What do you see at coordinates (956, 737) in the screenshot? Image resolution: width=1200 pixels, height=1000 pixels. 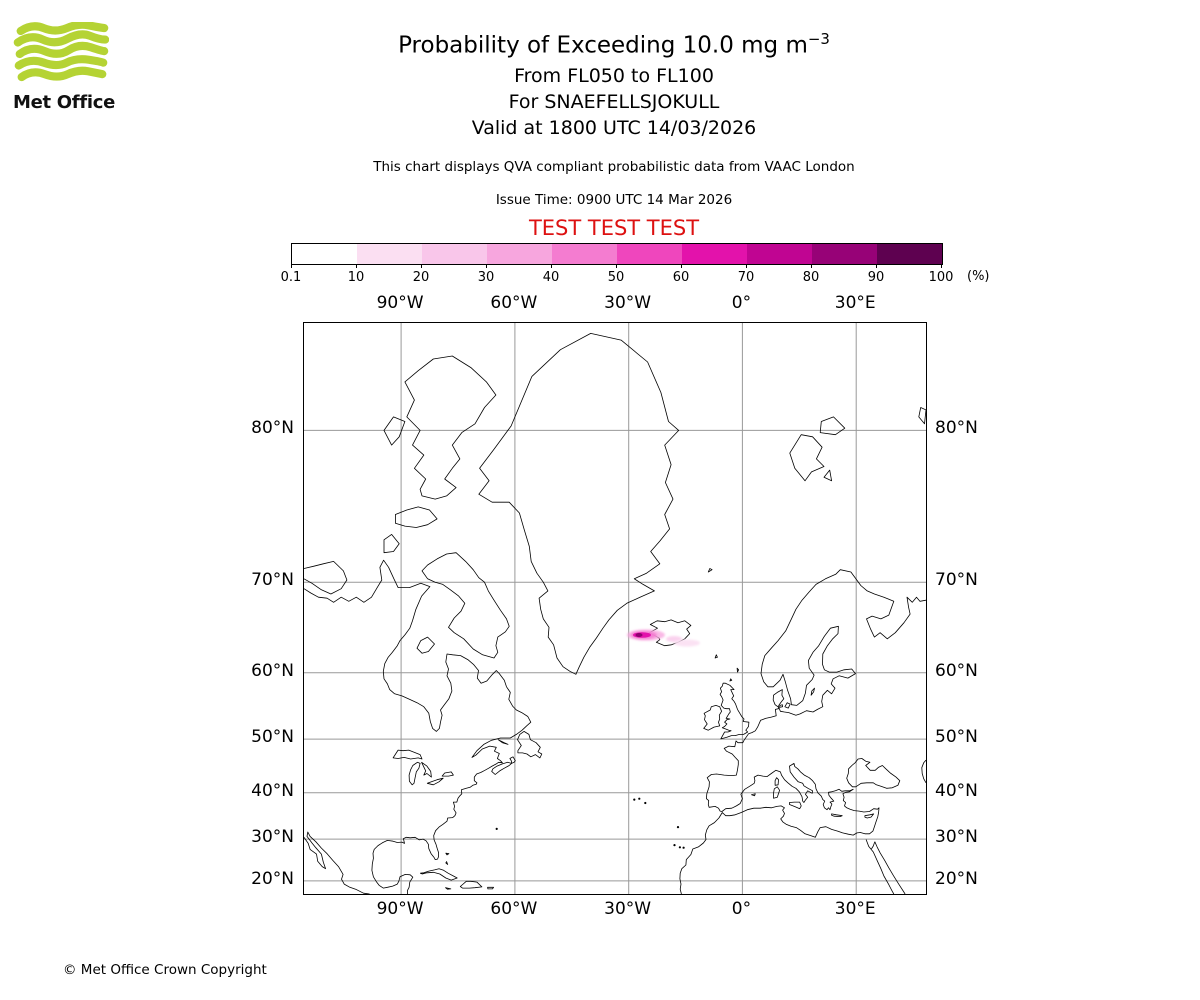 I see `lat-tick-label-right: 50°N` at bounding box center [956, 737].